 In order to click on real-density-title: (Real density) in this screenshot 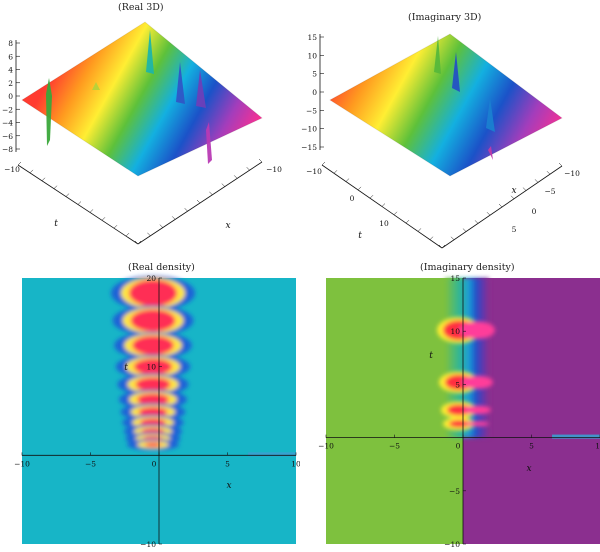, I will do `click(161, 267)`.